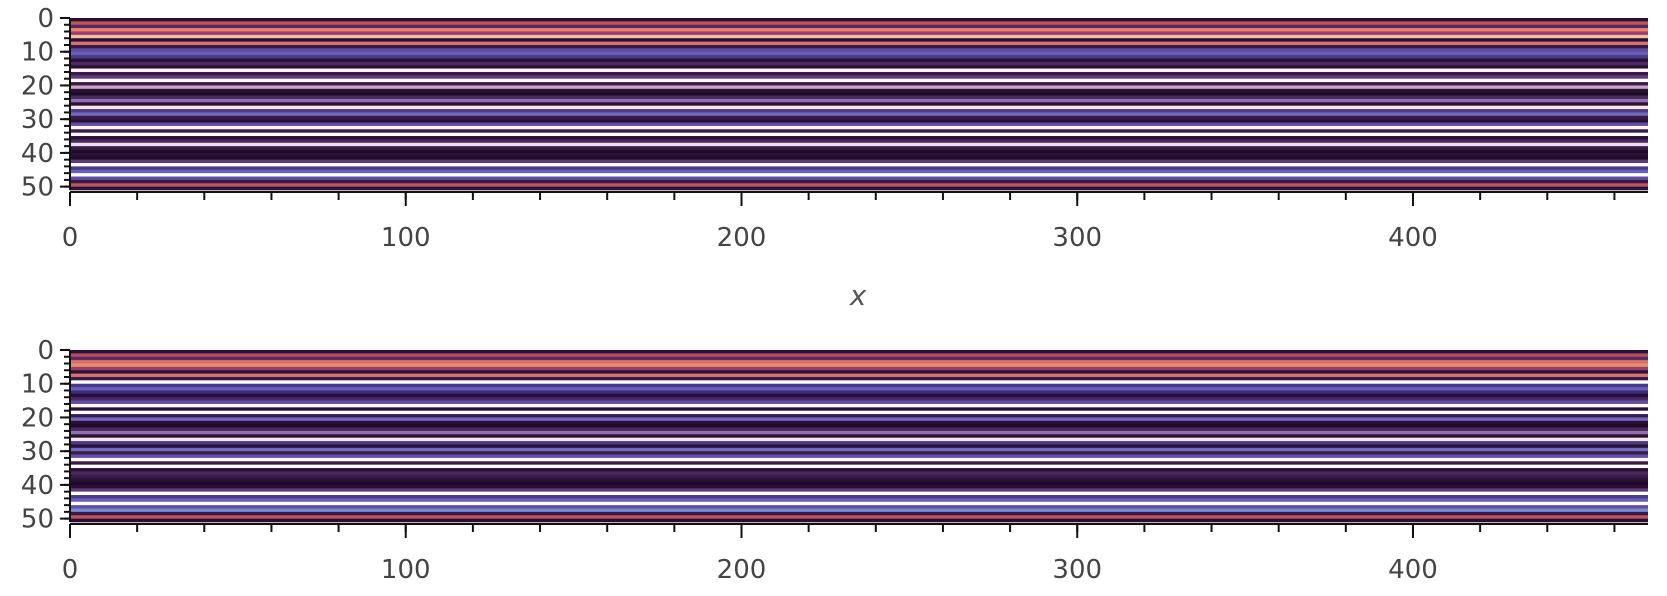 Image resolution: width=1667 pixels, height=596 pixels. I want to click on y-tick-label: 10, so click(37, 385).